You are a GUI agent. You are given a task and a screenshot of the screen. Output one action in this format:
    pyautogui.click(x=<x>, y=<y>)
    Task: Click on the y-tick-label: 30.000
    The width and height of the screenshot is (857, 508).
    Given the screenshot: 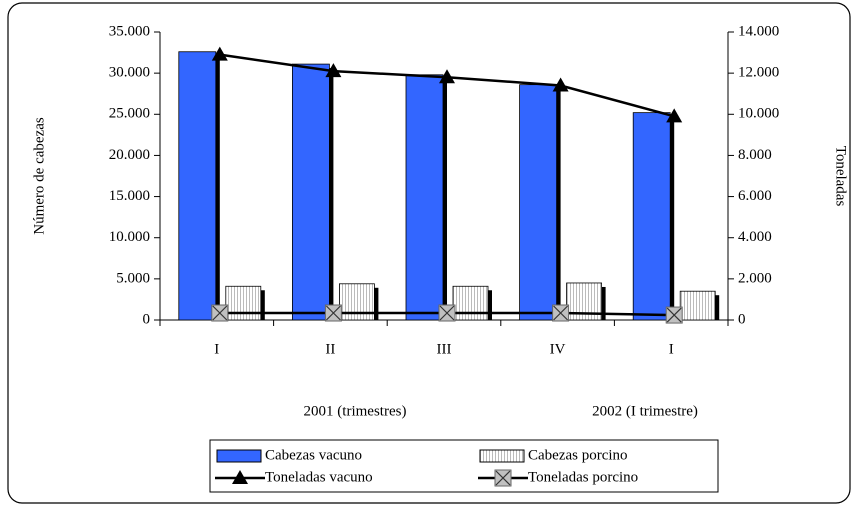 What is the action you would take?
    pyautogui.click(x=129, y=73)
    